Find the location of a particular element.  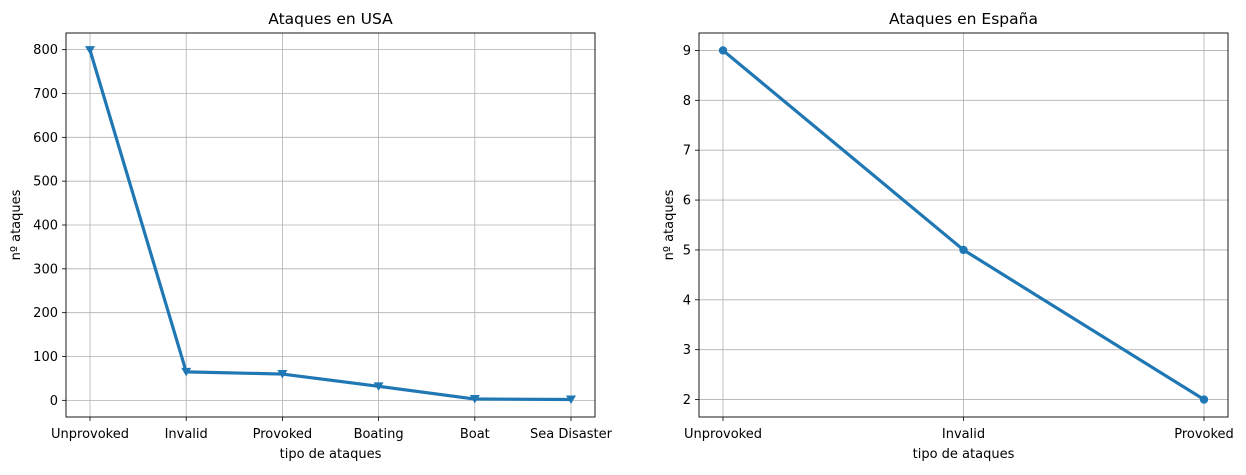

y-tick-label: 7 is located at coordinates (687, 151).